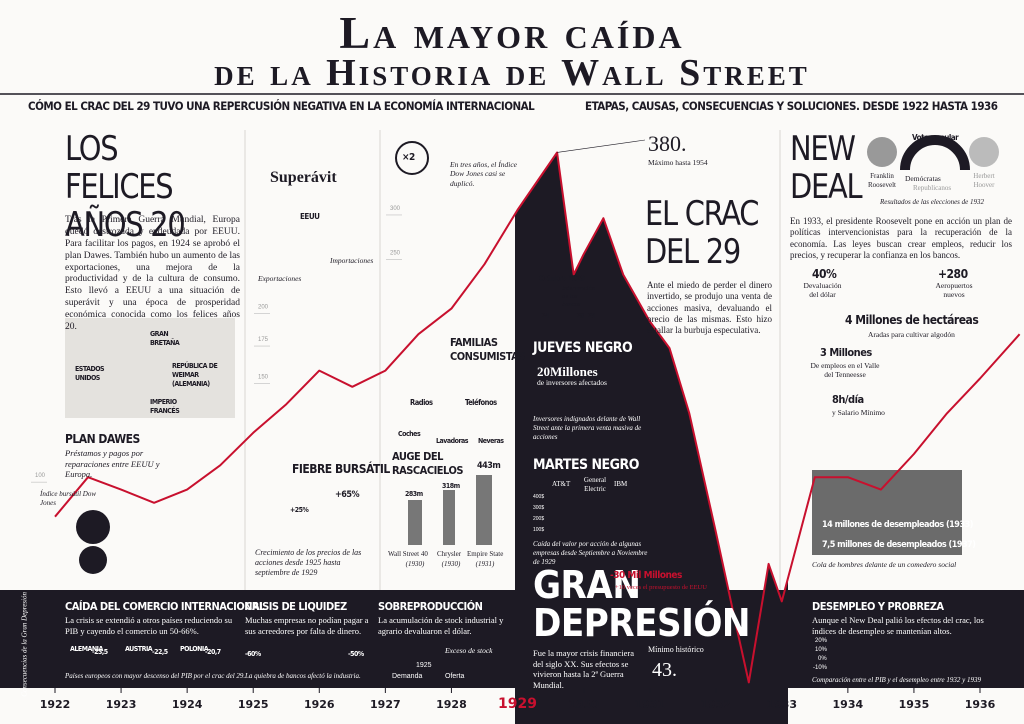  I want to click on axis-label: 300$, so click(539, 508).